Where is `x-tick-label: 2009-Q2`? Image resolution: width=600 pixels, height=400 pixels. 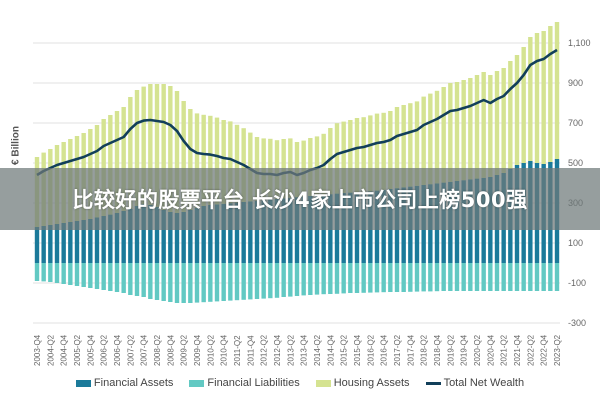
x-tick-label: 2009-Q2 is located at coordinates (184, 350).